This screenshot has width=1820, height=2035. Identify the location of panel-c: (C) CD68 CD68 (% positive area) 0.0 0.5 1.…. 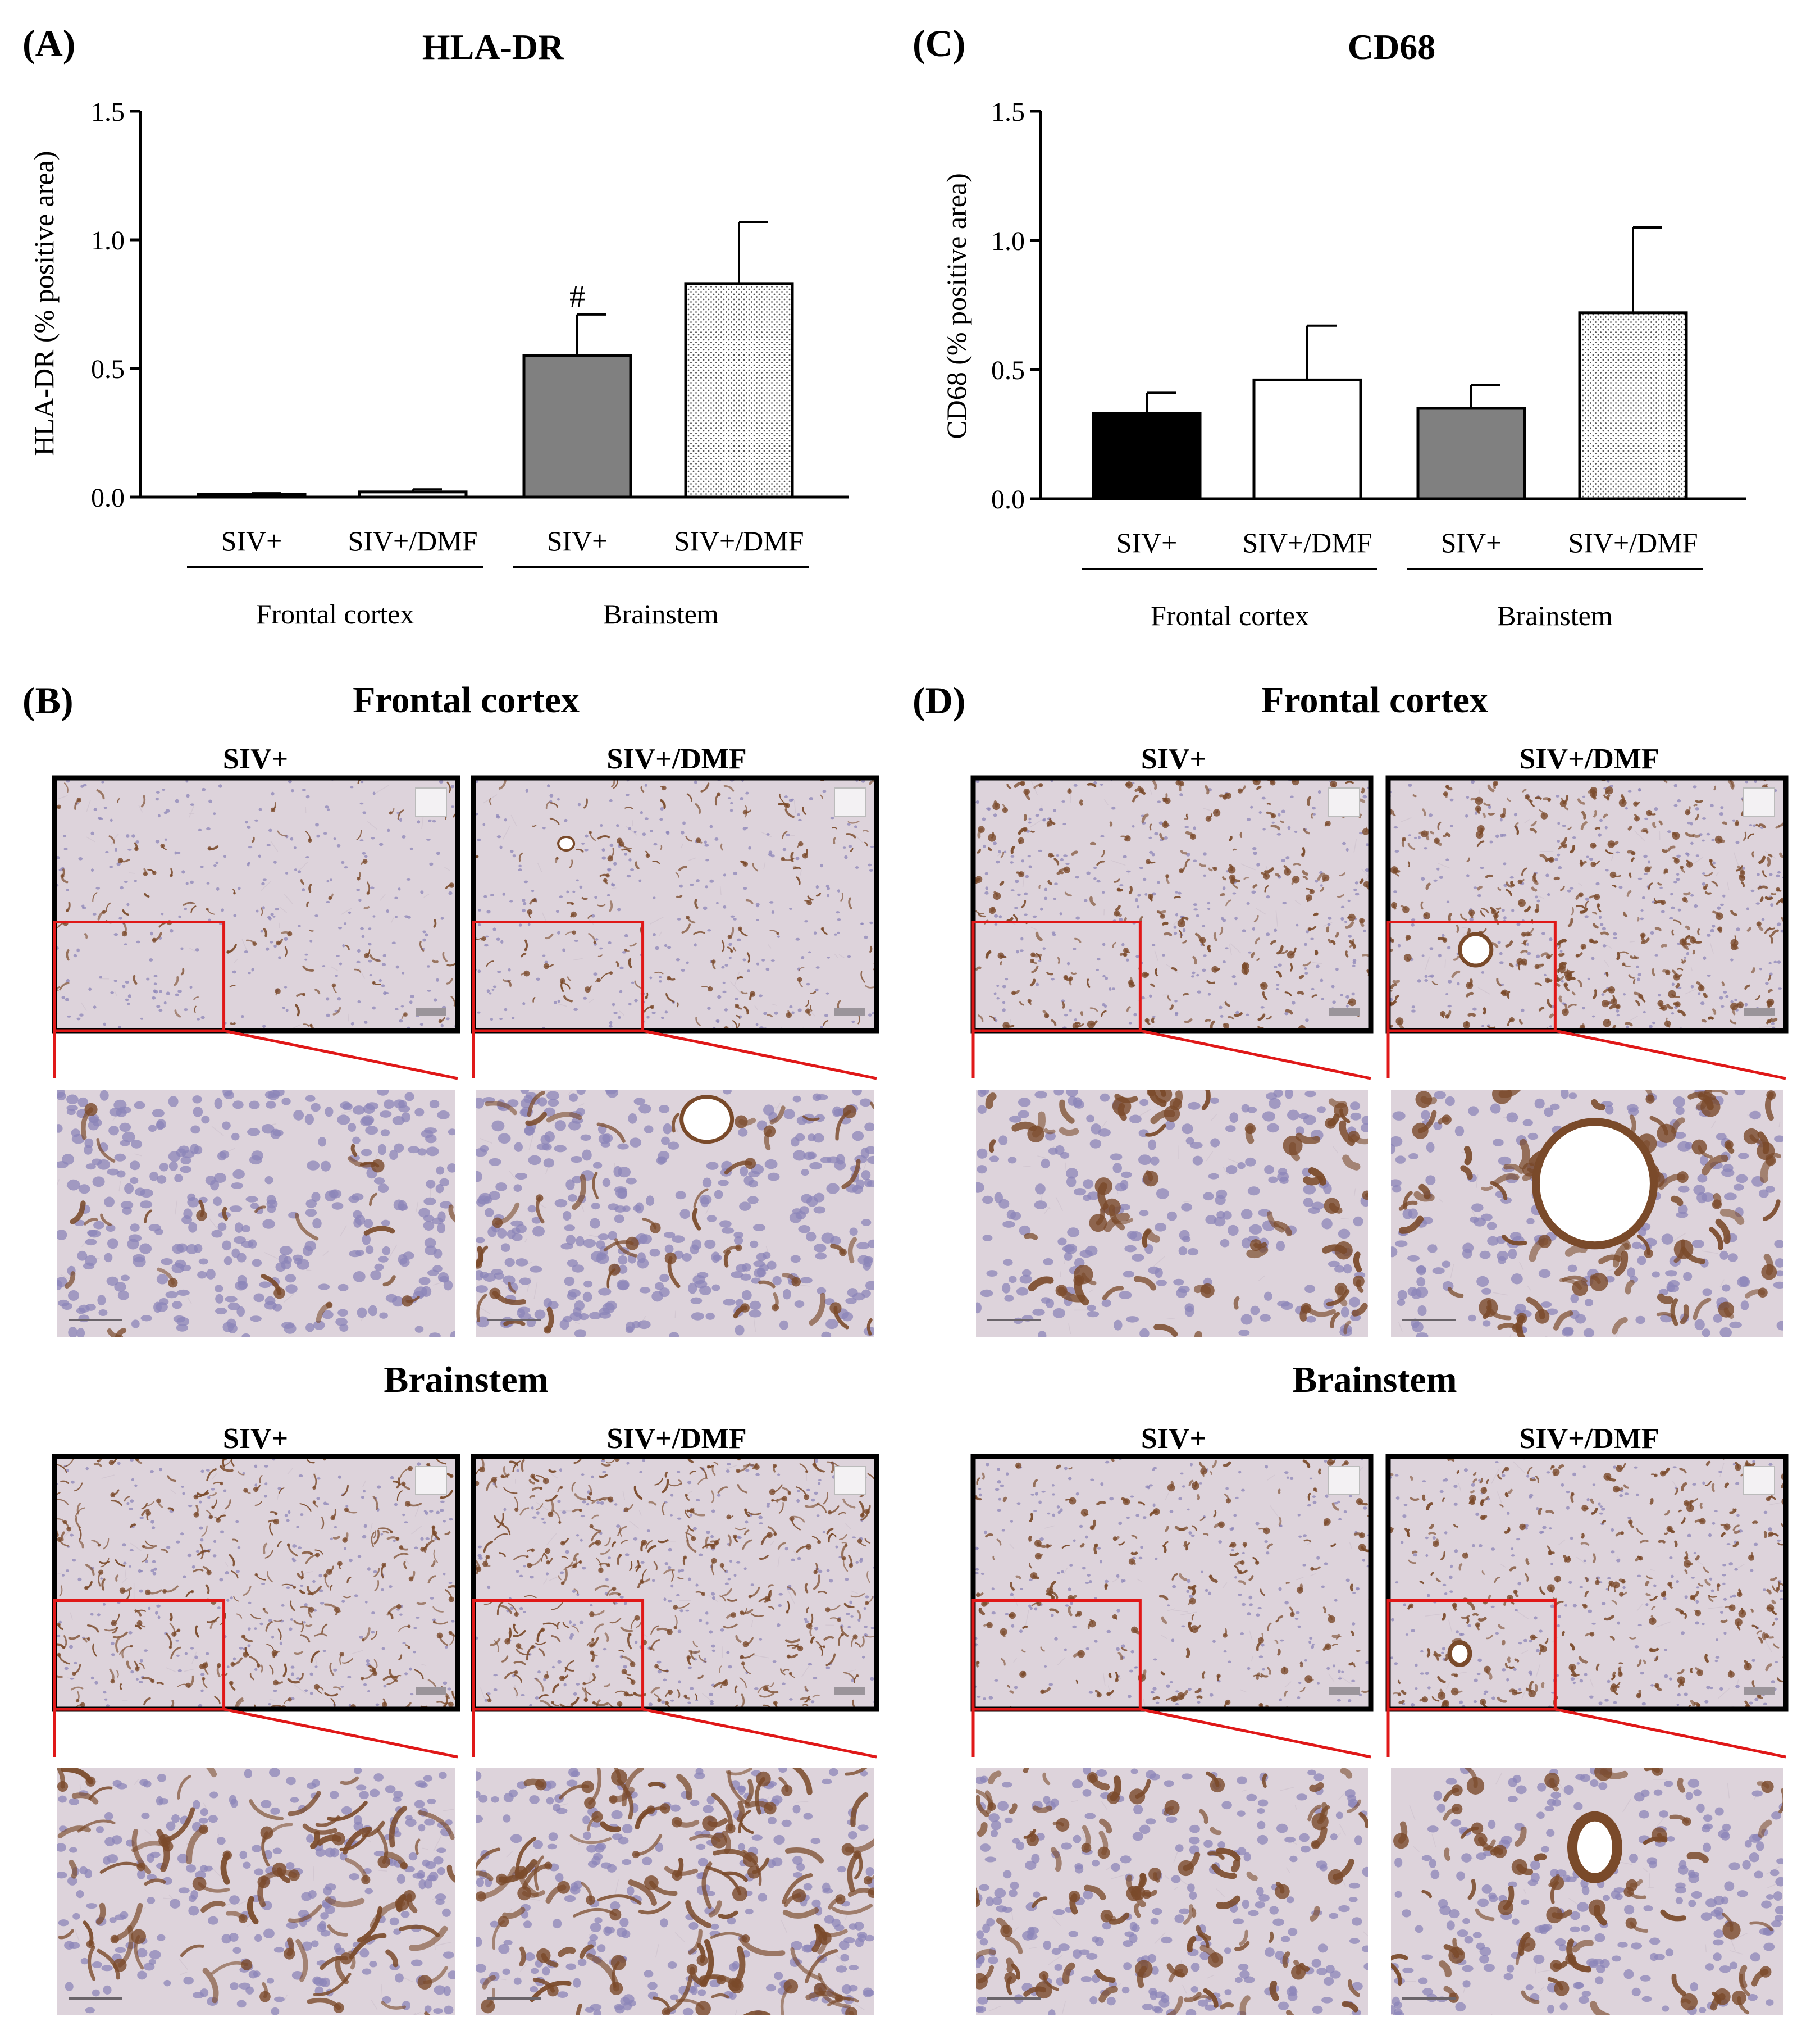
(1329, 326).